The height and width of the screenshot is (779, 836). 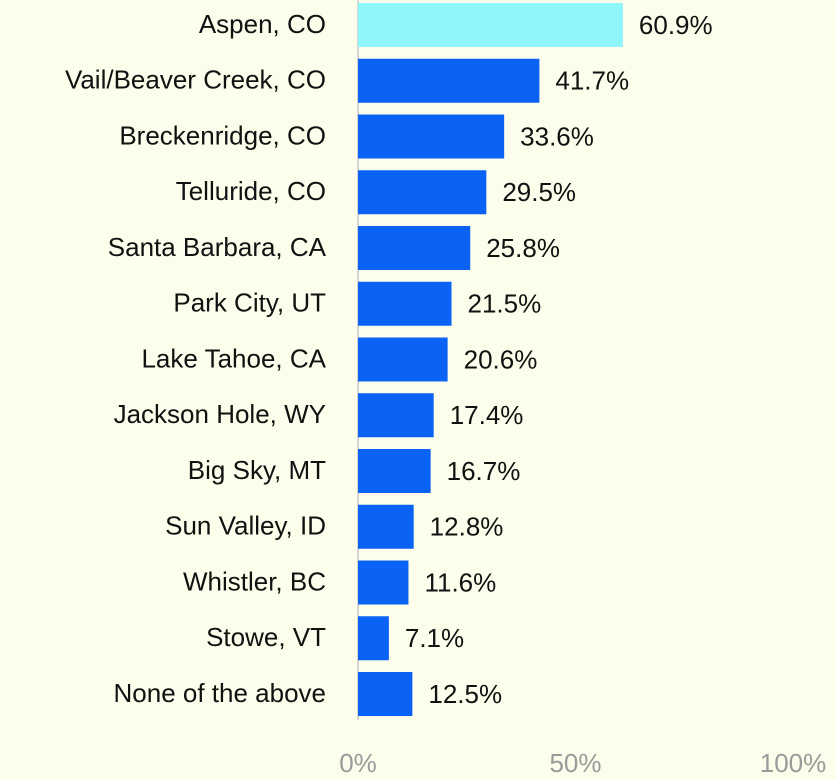 I want to click on category-label: None of the above, so click(x=220, y=693).